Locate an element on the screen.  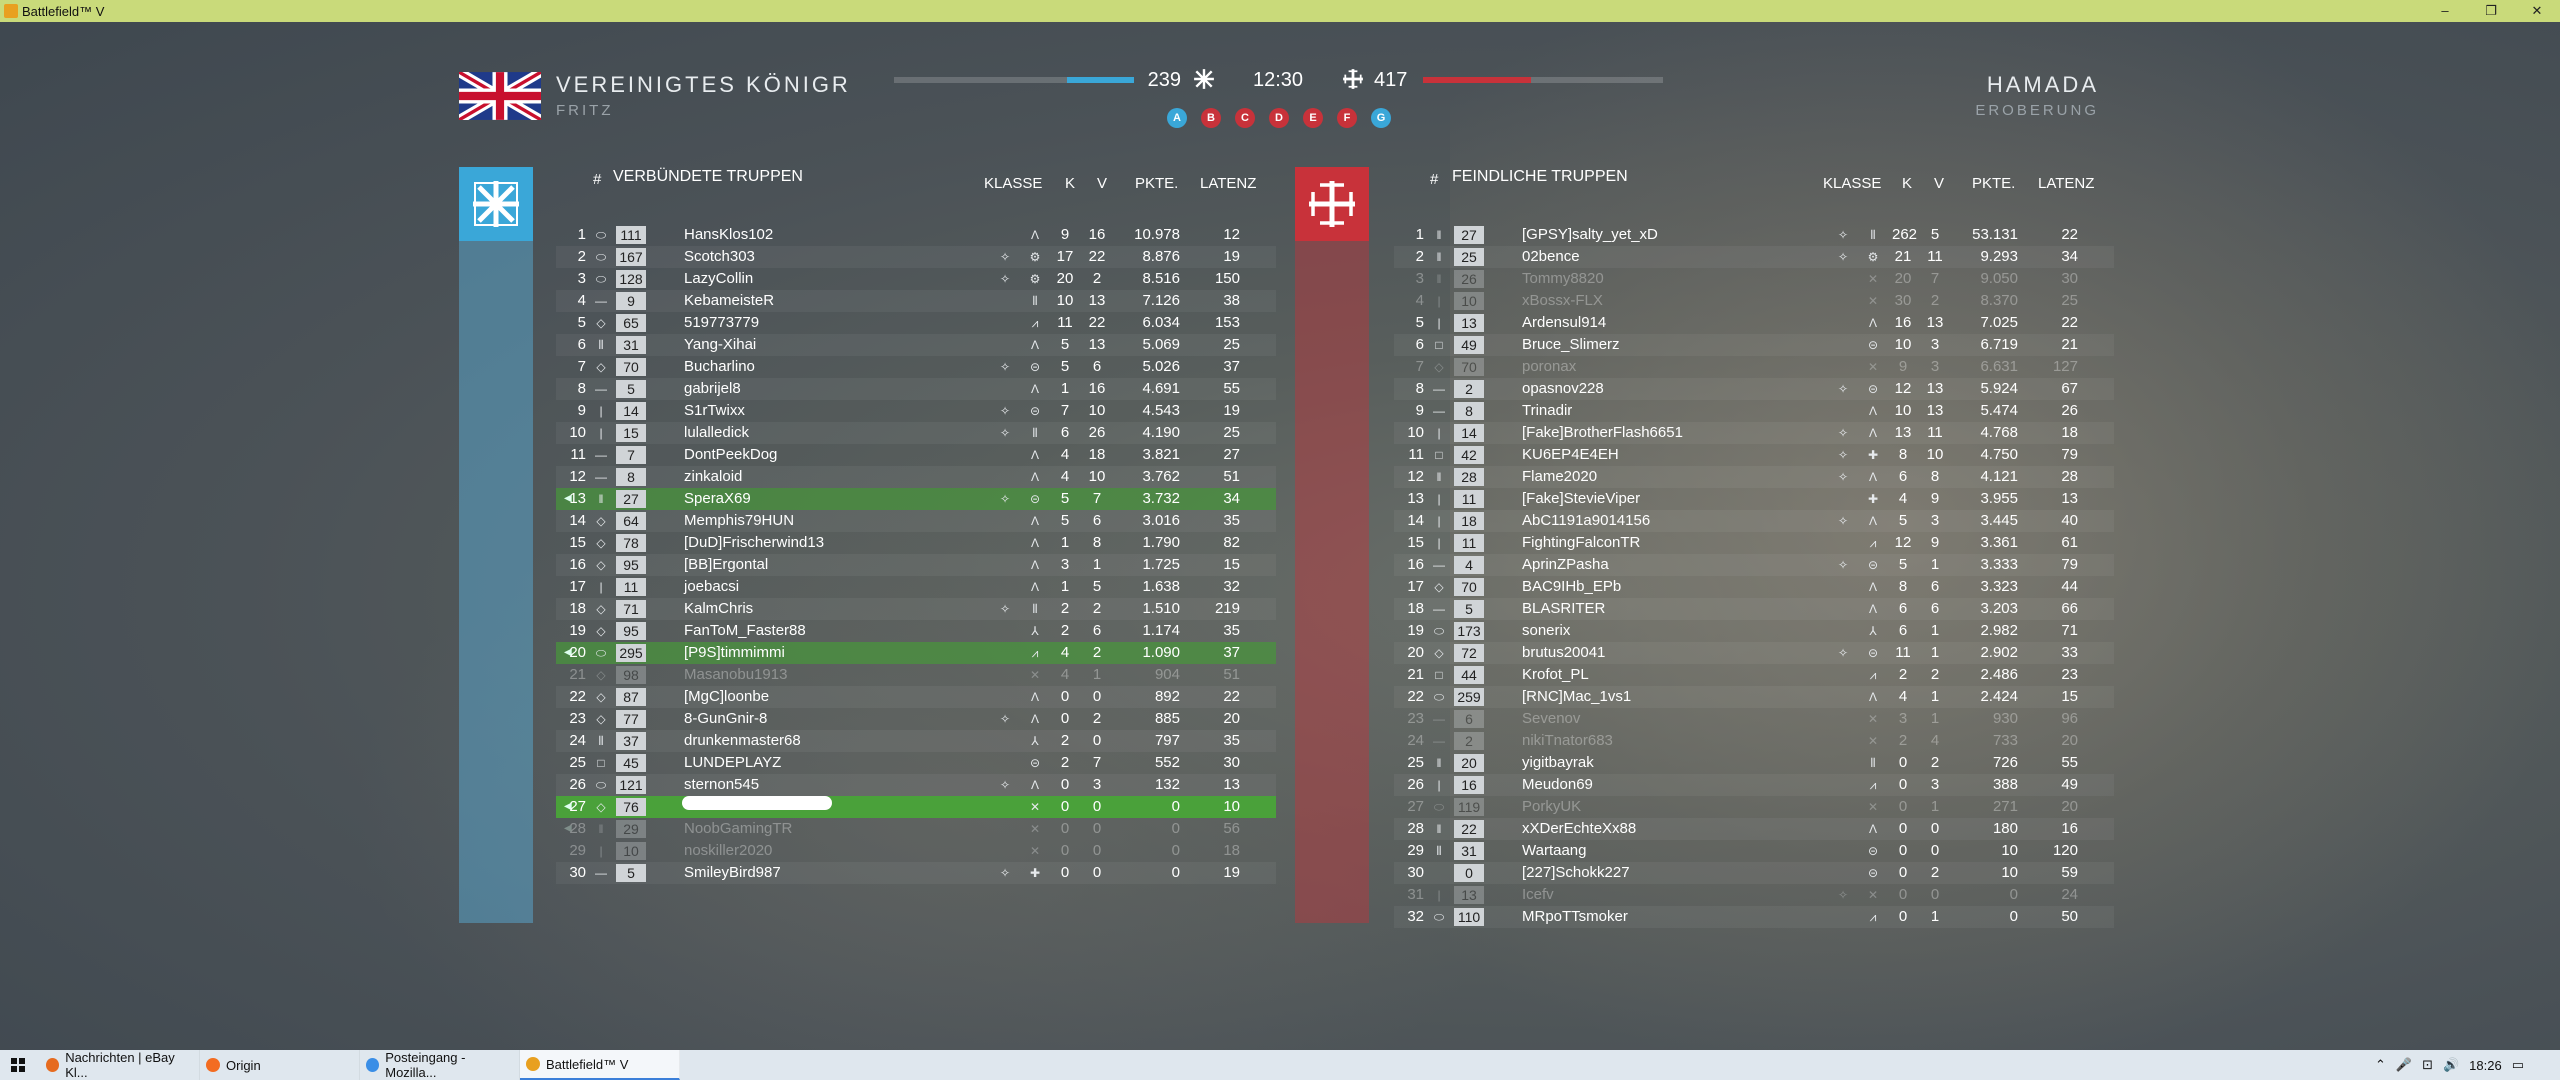
player-name: KebameisteR is located at coordinates (729, 300).